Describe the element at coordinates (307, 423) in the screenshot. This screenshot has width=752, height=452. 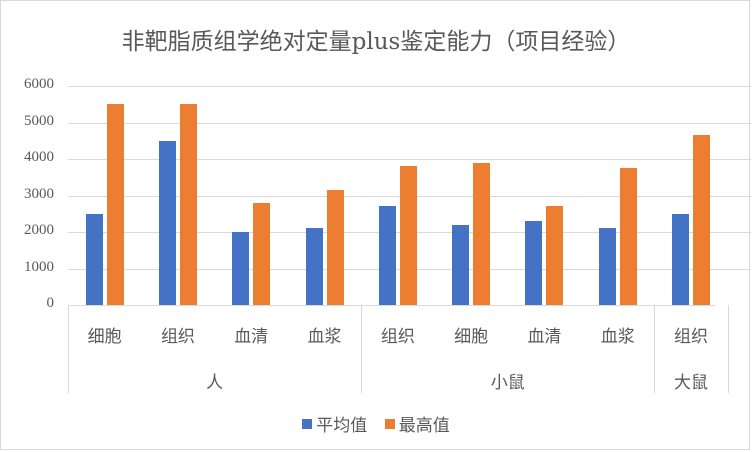
I see `legend-swatch-blue-icon` at that location.